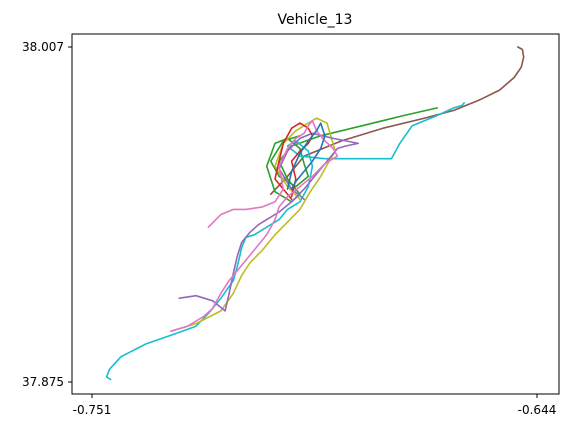 Image resolution: width=574 pixels, height=433 pixels. What do you see at coordinates (537, 410) in the screenshot?
I see `x-tick-label-2: -0.644` at bounding box center [537, 410].